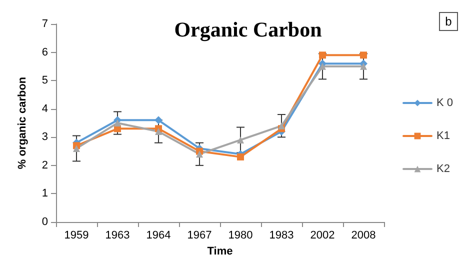 This screenshot has width=474, height=272. Describe the element at coordinates (158, 236) in the screenshot. I see `x-tick-label: 1964` at that location.